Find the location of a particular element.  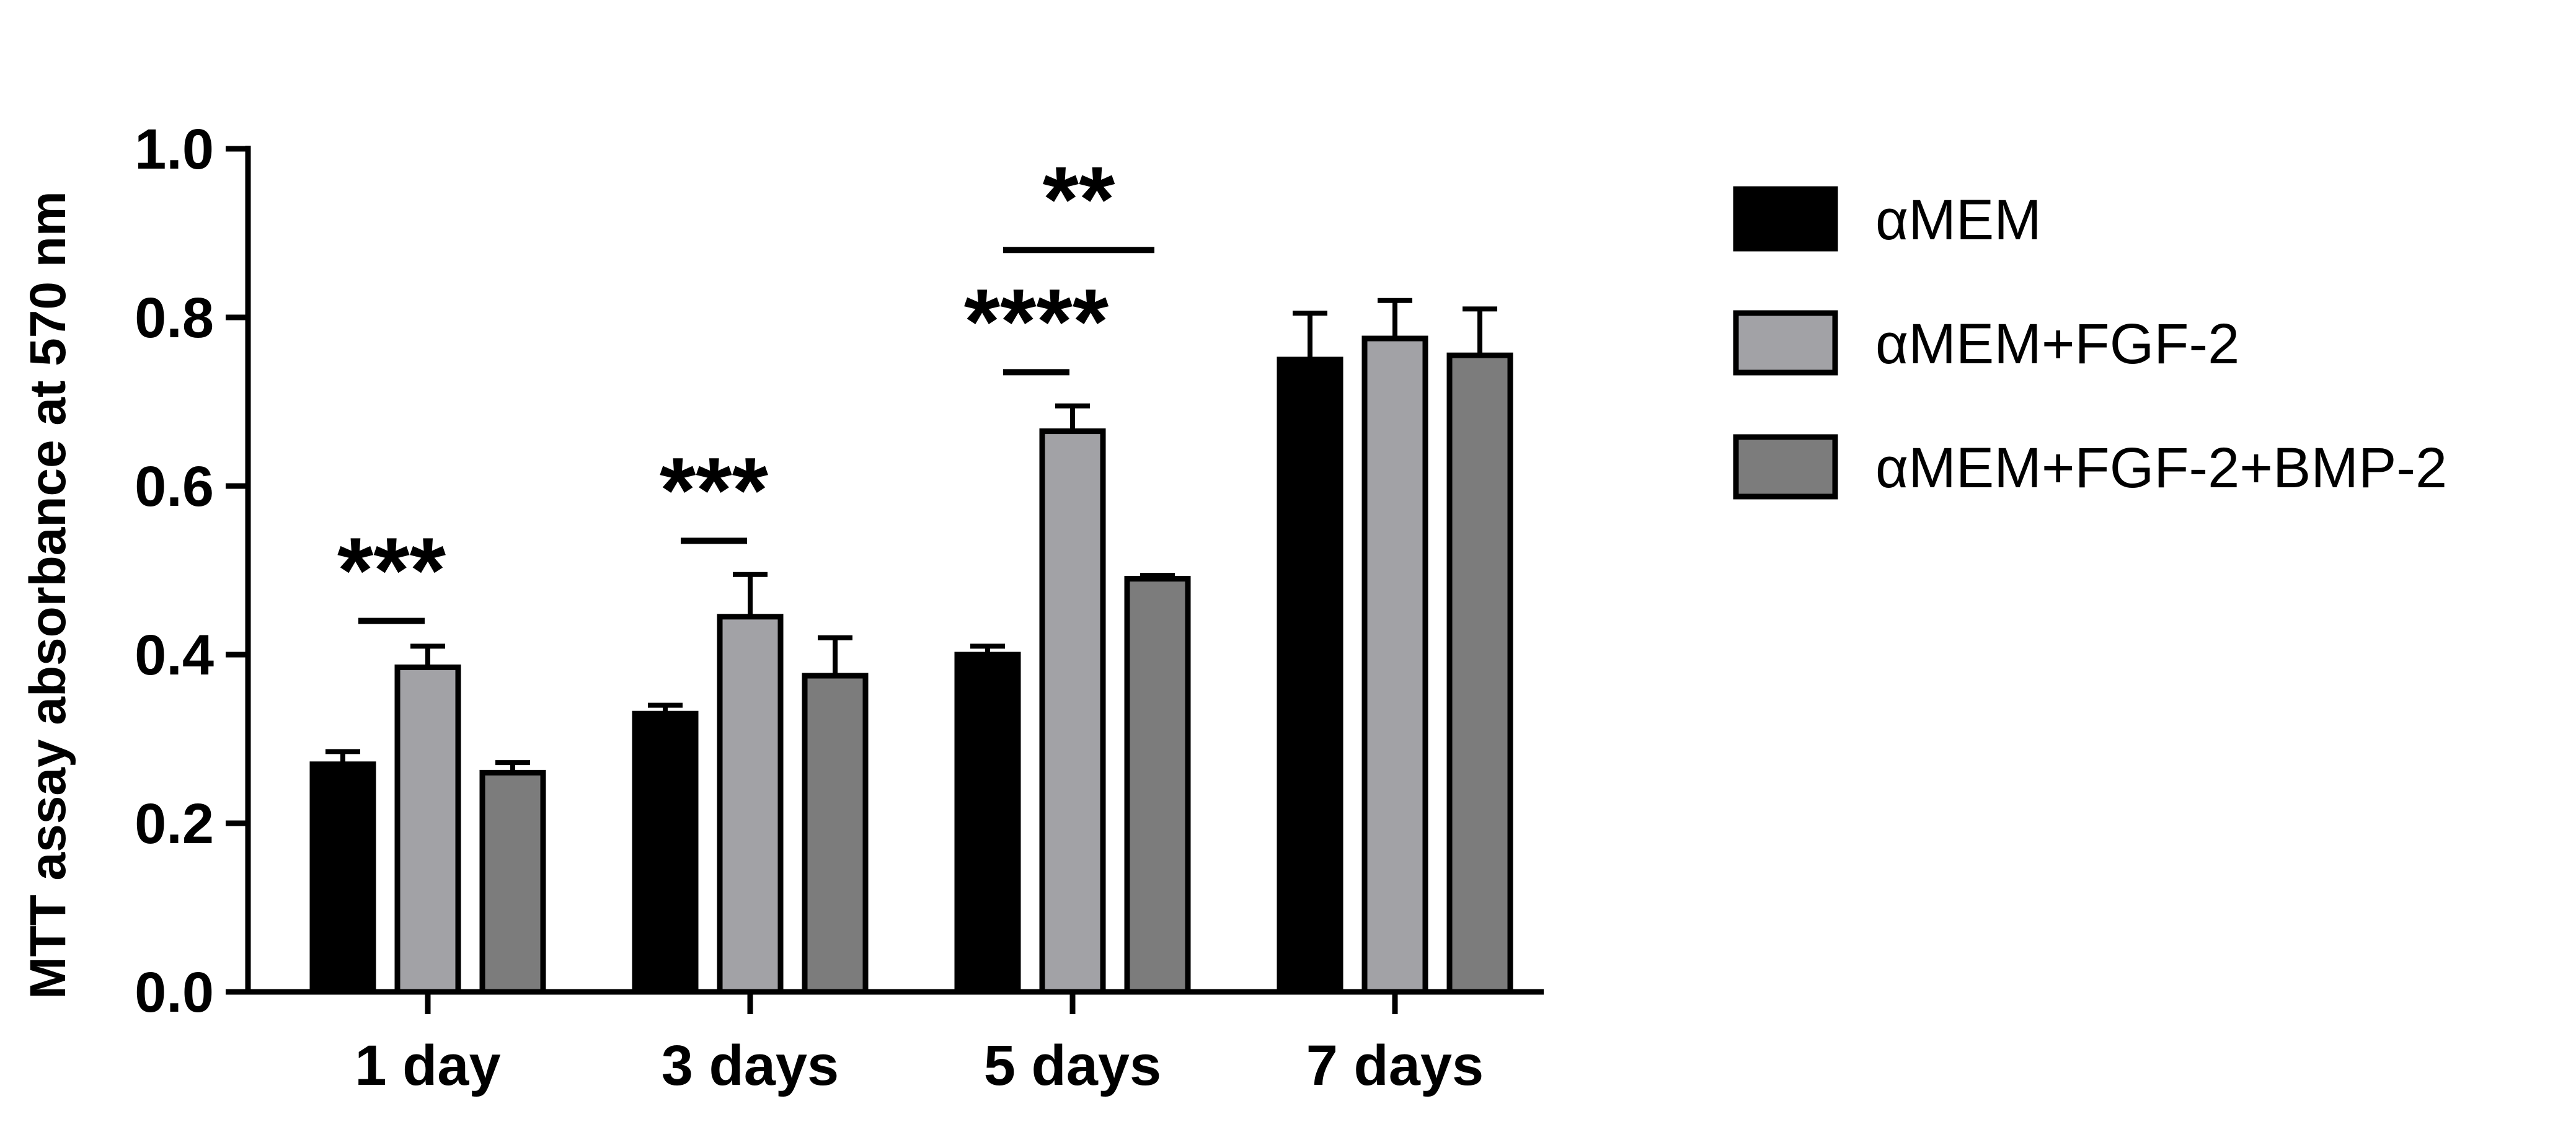

legend-label: αMEM is located at coordinates (1959, 220).